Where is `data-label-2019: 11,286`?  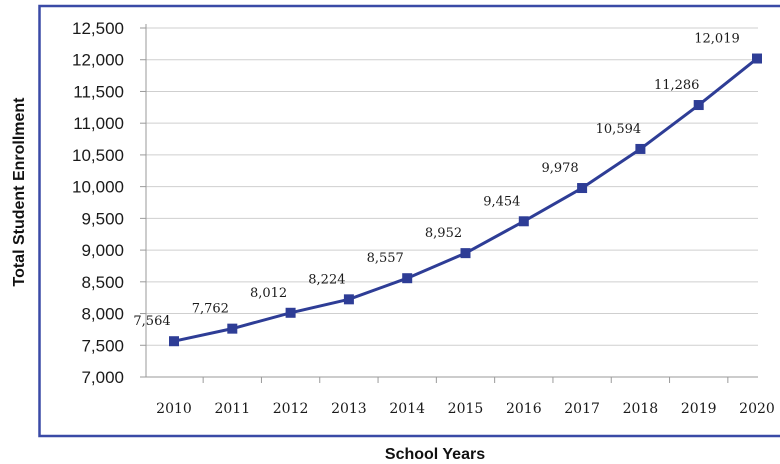 data-label-2019: 11,286 is located at coordinates (677, 85).